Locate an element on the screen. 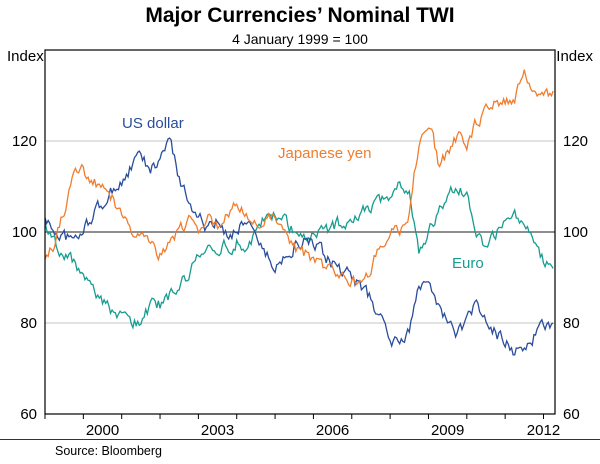 Image resolution: width=600 pixels, height=464 pixels. y-tick-label-right: 60 is located at coordinates (571, 414).